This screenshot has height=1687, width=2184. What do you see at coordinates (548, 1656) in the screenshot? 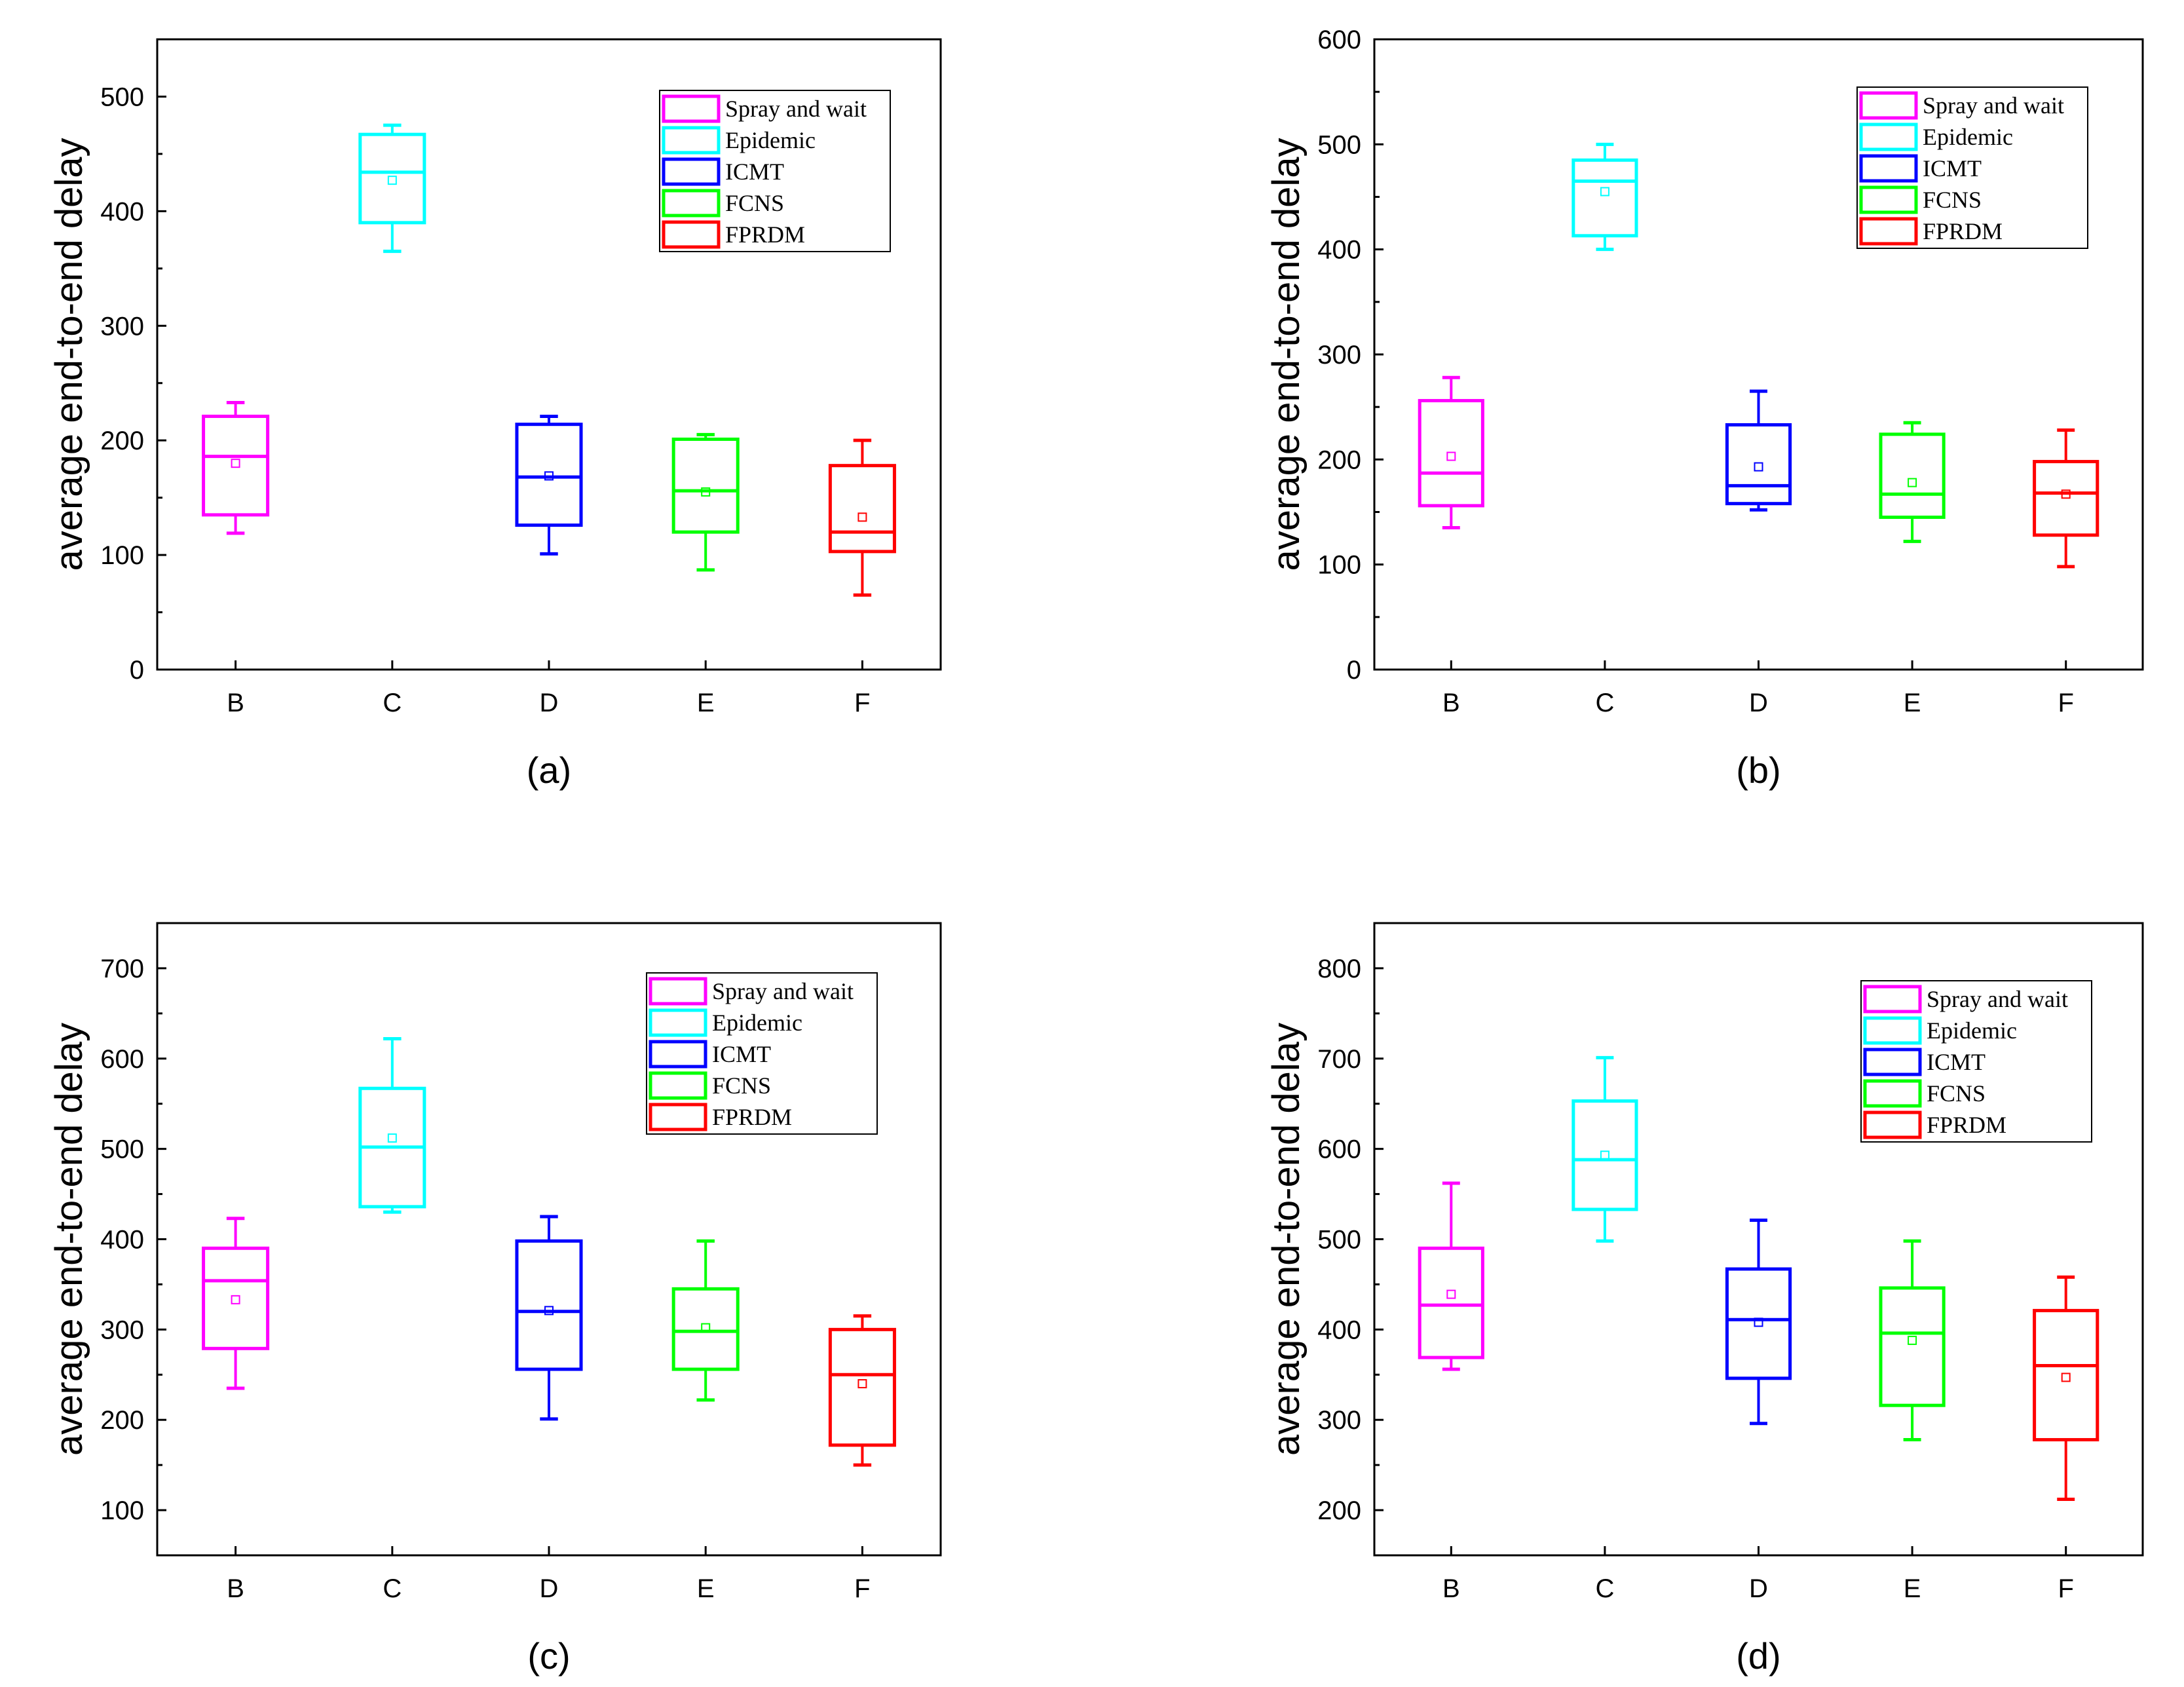
I see `panel-label: (c)` at bounding box center [548, 1656].